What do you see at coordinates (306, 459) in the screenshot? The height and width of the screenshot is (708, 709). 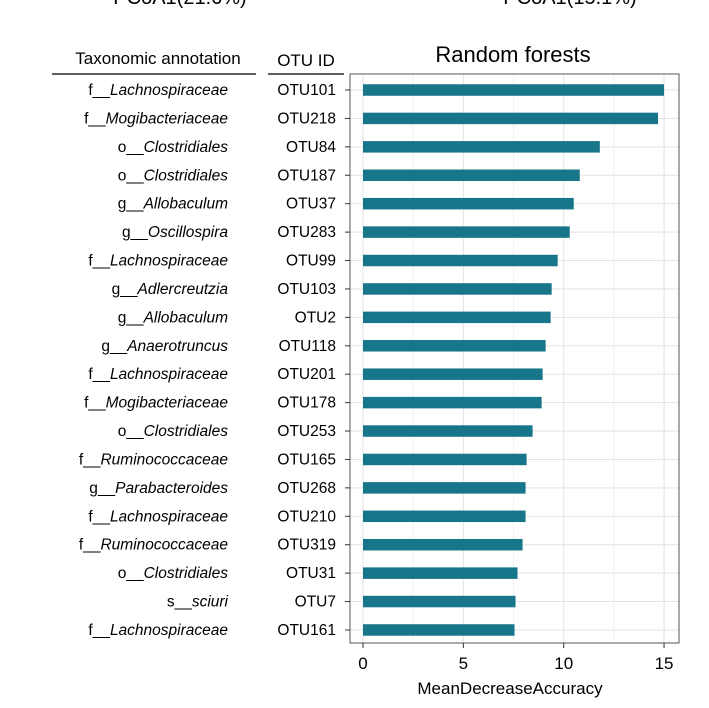 I see `otu-id-cell: OTU165` at bounding box center [306, 459].